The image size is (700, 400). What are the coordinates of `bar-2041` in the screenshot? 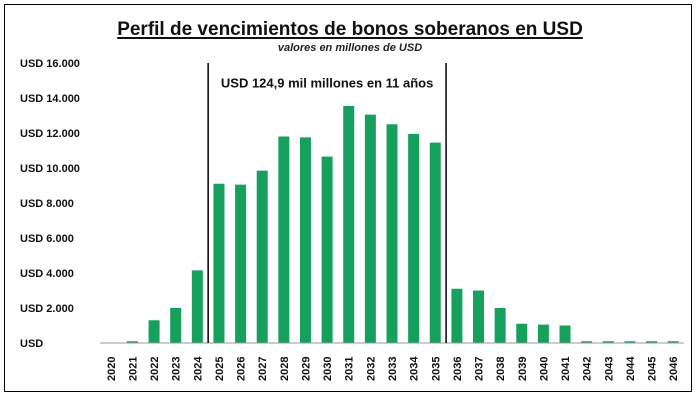 It's located at (565, 334).